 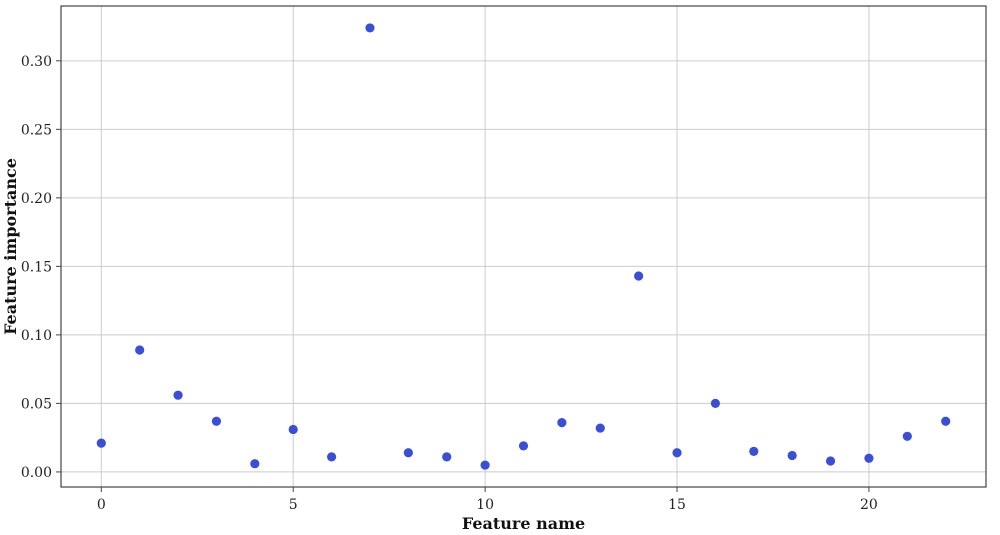 I want to click on x-tick-label: 15, so click(x=677, y=505).